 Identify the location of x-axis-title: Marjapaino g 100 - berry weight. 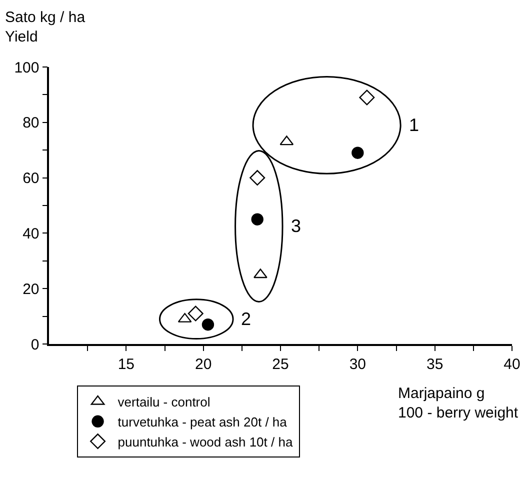
(458, 403).